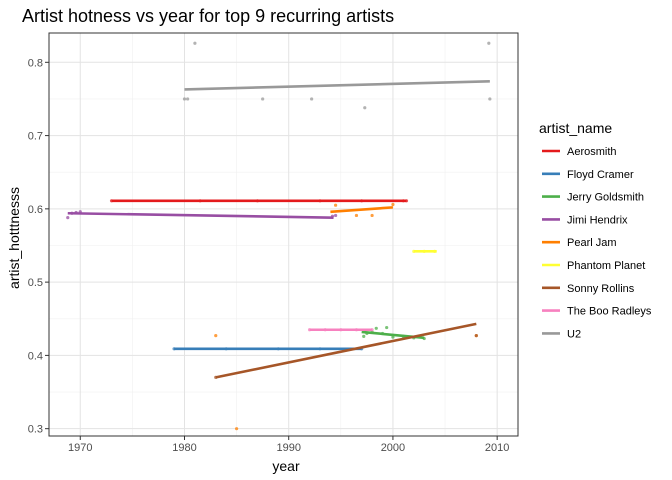 The width and height of the screenshot is (672, 480). I want to click on legend-label: Phantom Planet, so click(606, 266).